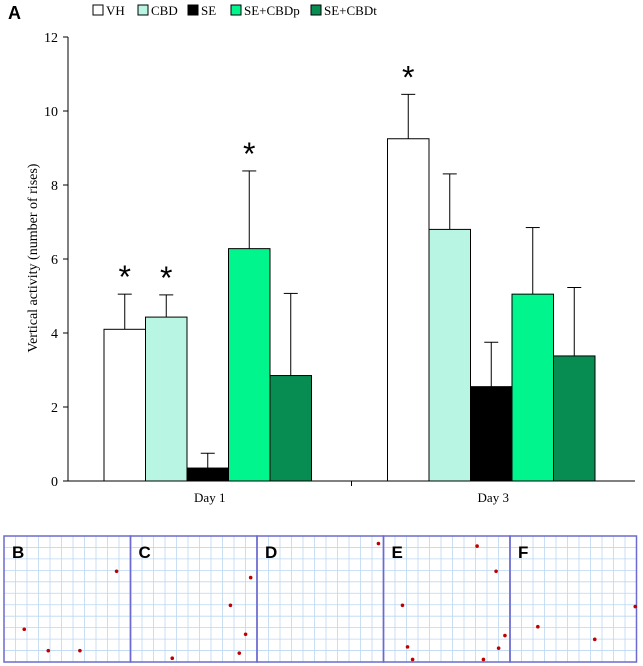 The image size is (643, 666). Describe the element at coordinates (54, 186) in the screenshot. I see `y-tick-label: 8` at that location.